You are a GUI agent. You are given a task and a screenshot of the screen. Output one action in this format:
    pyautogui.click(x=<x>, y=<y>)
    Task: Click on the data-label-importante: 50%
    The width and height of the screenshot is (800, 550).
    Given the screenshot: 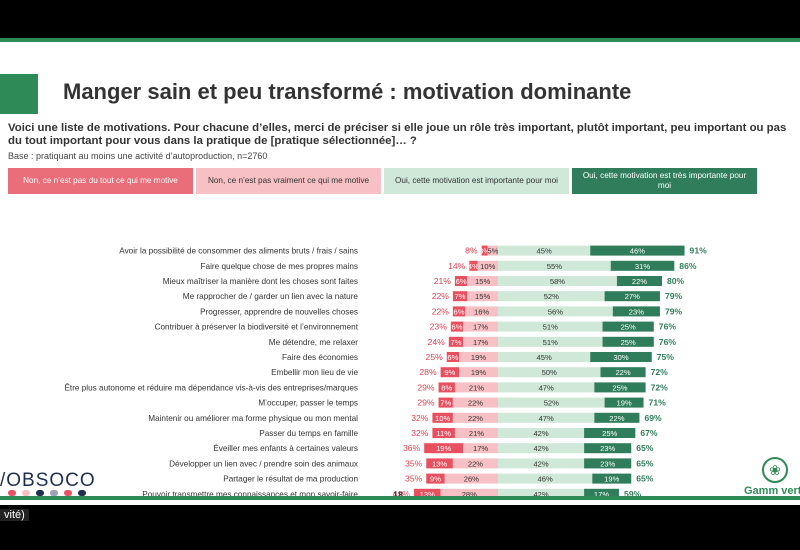 What is the action you would take?
    pyautogui.click(x=549, y=372)
    